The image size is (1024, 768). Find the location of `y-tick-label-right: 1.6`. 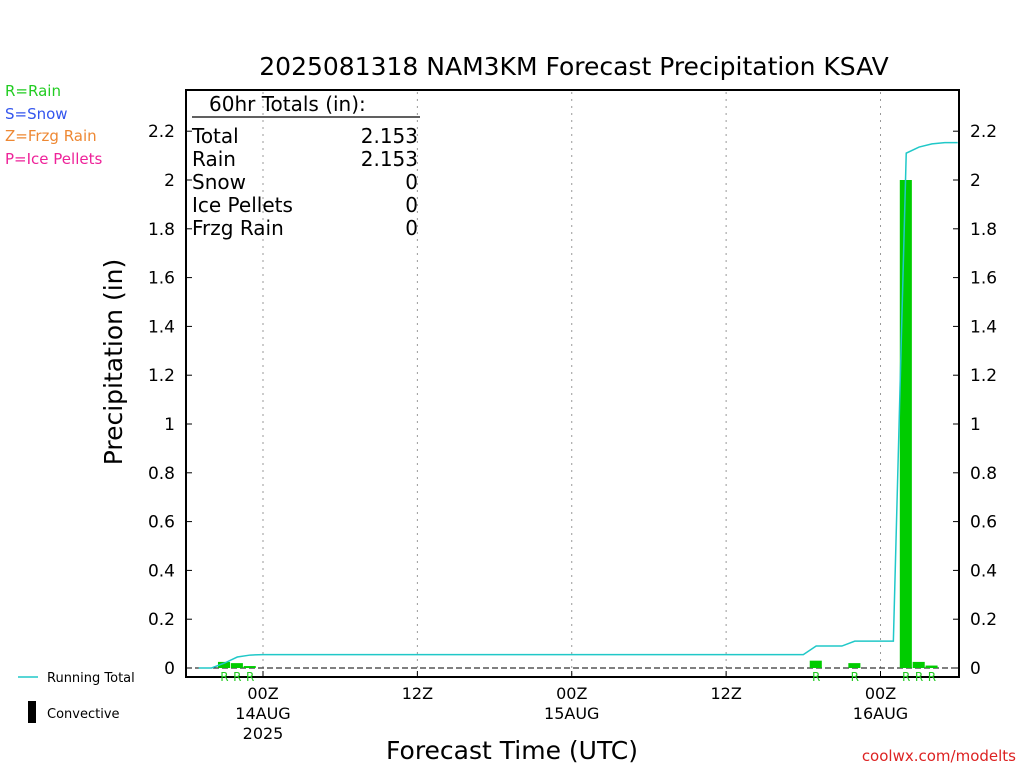

y-tick-label-right: 1.6 is located at coordinates (983, 279).